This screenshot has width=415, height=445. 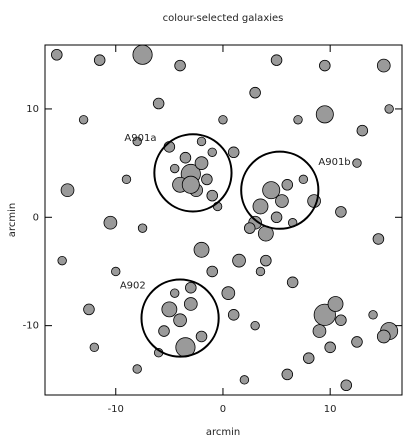 What do you see at coordinates (36, 217) in the screenshot?
I see `y-tick-label: 0` at bounding box center [36, 217].